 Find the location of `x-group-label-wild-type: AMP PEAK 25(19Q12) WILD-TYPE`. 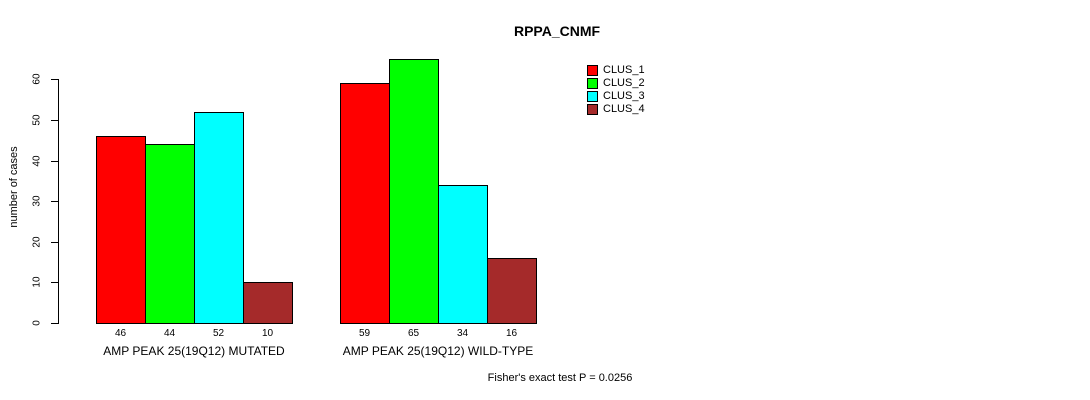

x-group-label-wild-type: AMP PEAK 25(19Q12) WILD-TYPE is located at coordinates (438, 351).